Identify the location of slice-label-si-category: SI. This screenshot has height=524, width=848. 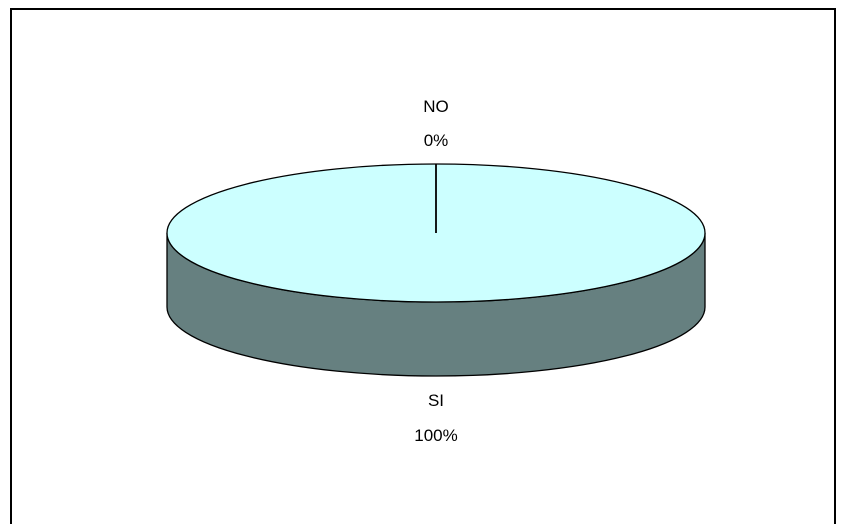
(436, 400).